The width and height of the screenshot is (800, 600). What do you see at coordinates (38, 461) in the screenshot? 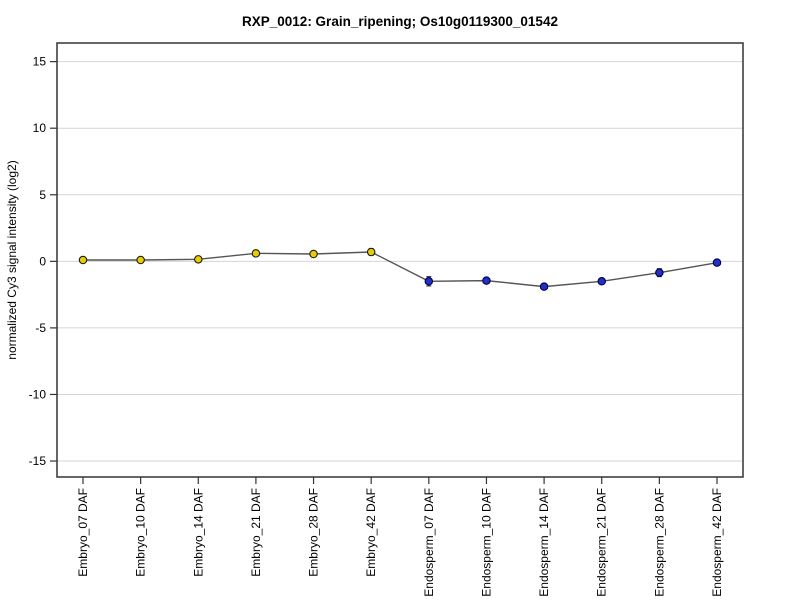
I see `y-tick-label: -15` at bounding box center [38, 461].